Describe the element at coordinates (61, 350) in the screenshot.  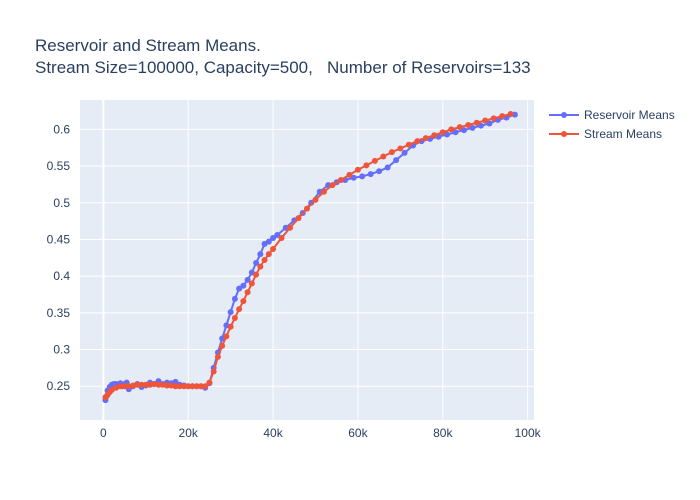
I see `y-tick-label: 0.3` at that location.